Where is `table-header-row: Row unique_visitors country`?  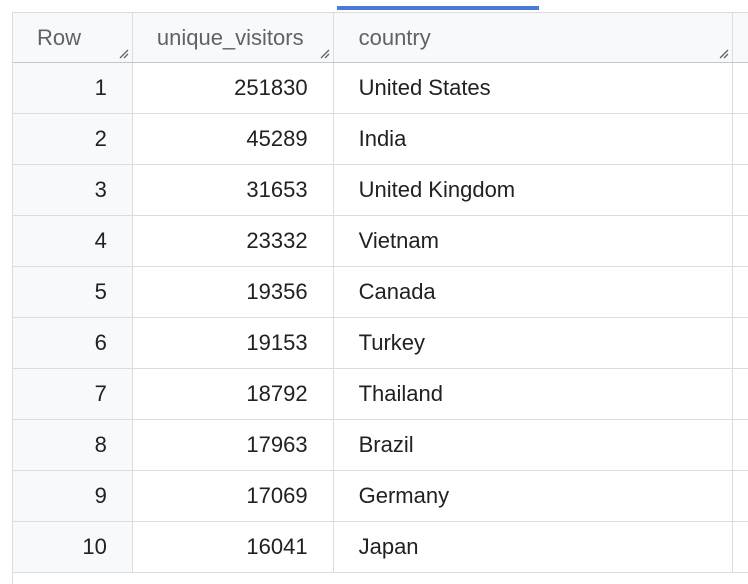
table-header-row: Row unique_visitors country is located at coordinates (380, 38).